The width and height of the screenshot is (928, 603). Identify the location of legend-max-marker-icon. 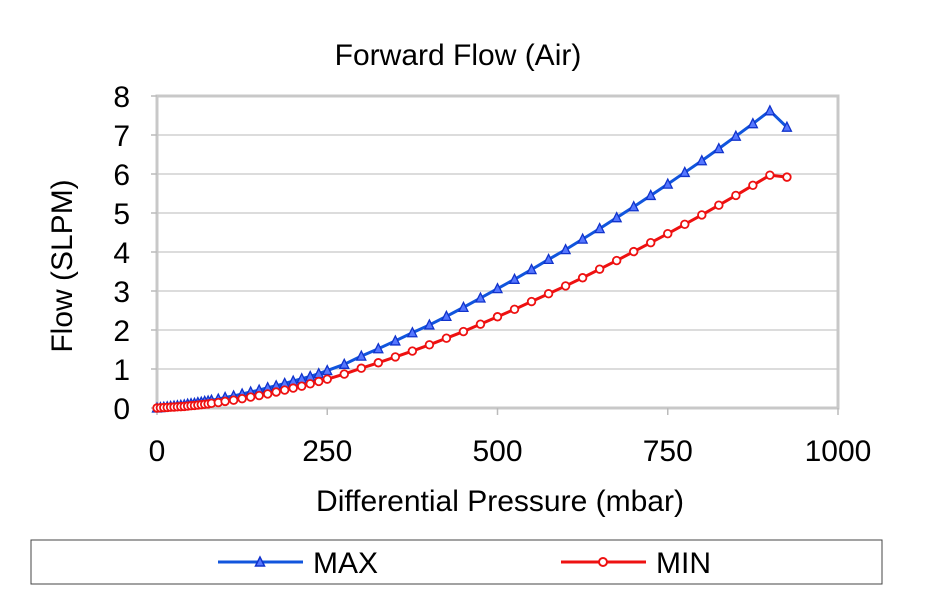
(260, 561).